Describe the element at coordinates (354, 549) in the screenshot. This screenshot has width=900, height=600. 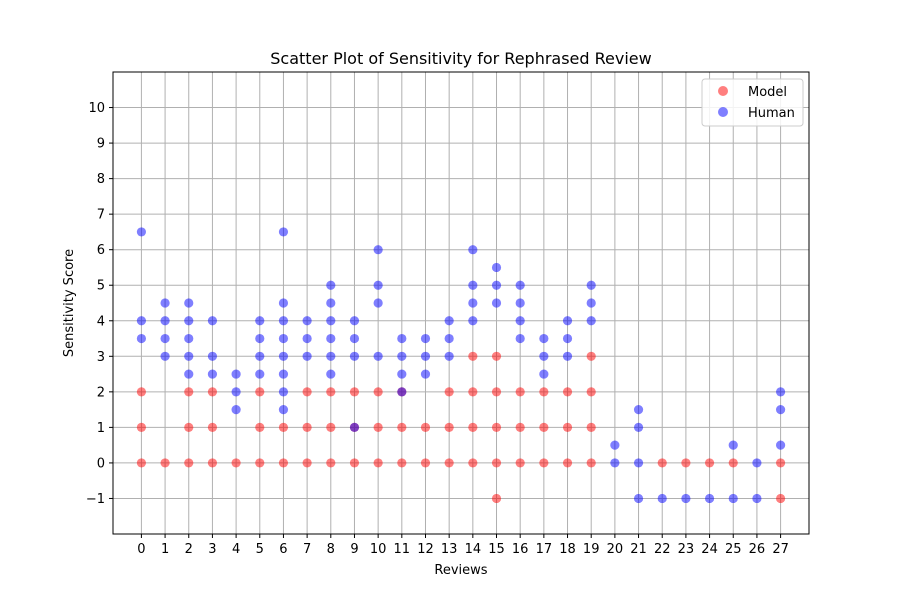
I see `x-tick-label: 9` at that location.